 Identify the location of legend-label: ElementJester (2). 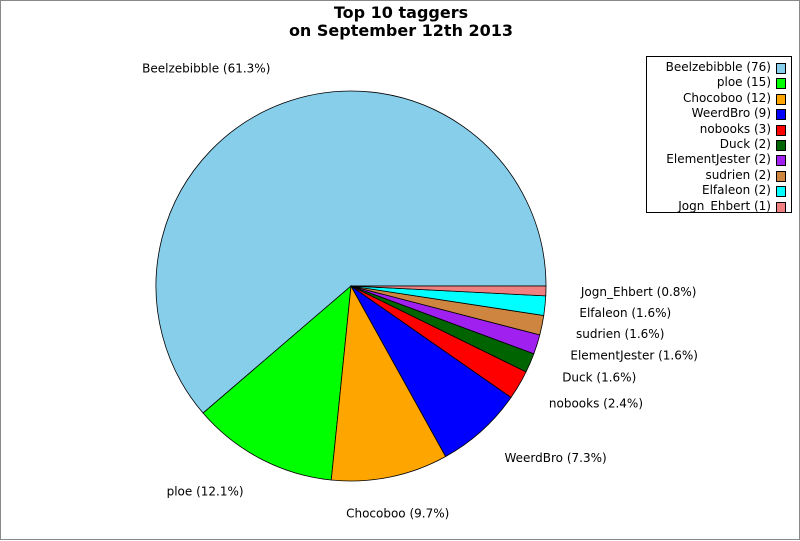
(718, 159).